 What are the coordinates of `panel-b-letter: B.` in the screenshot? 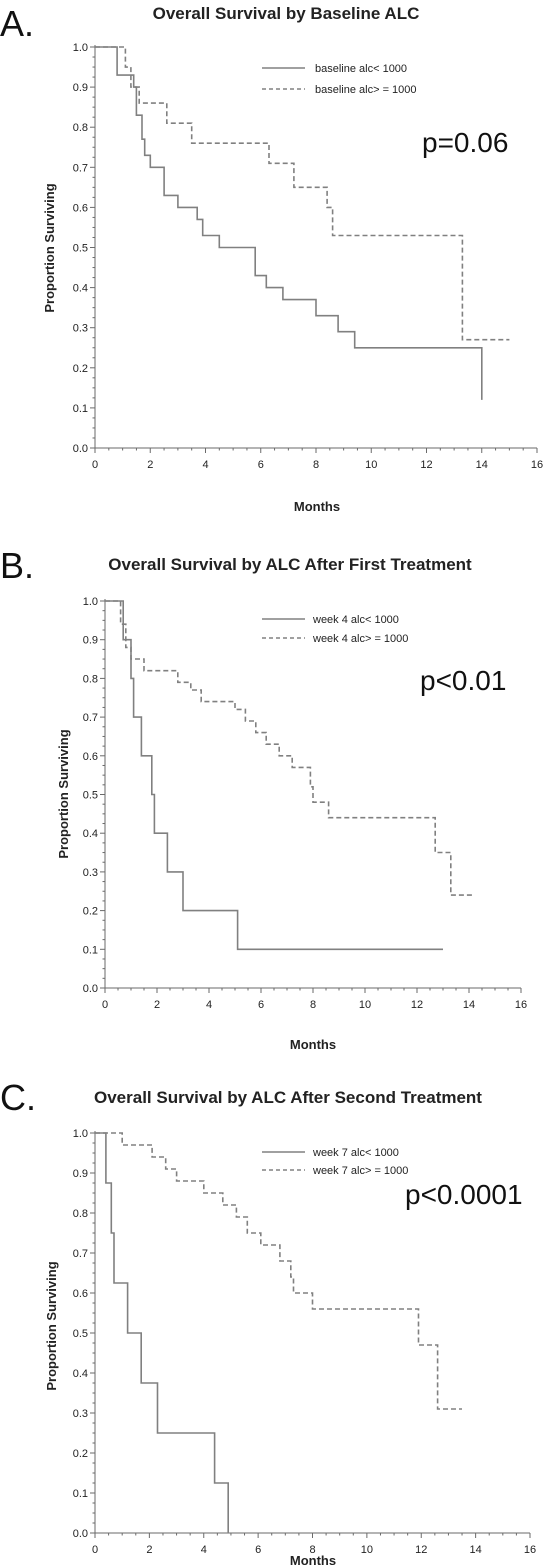 It's located at (17, 565).